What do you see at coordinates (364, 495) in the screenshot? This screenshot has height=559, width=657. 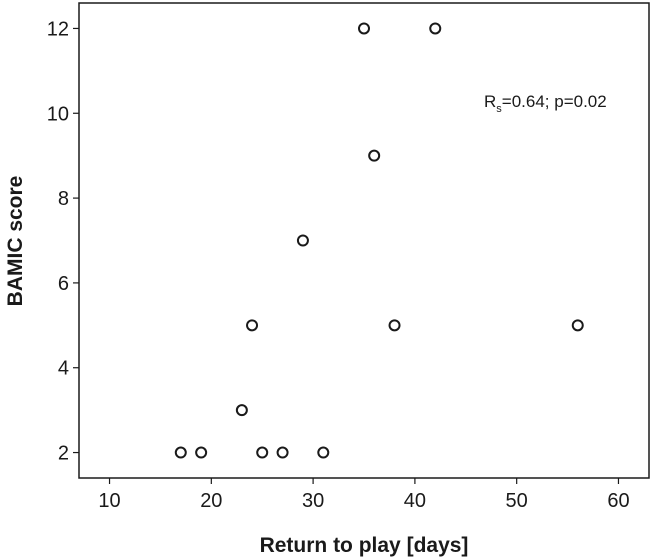 I see `x-axis-ticks: 10 20 30 40 50 60` at bounding box center [364, 495].